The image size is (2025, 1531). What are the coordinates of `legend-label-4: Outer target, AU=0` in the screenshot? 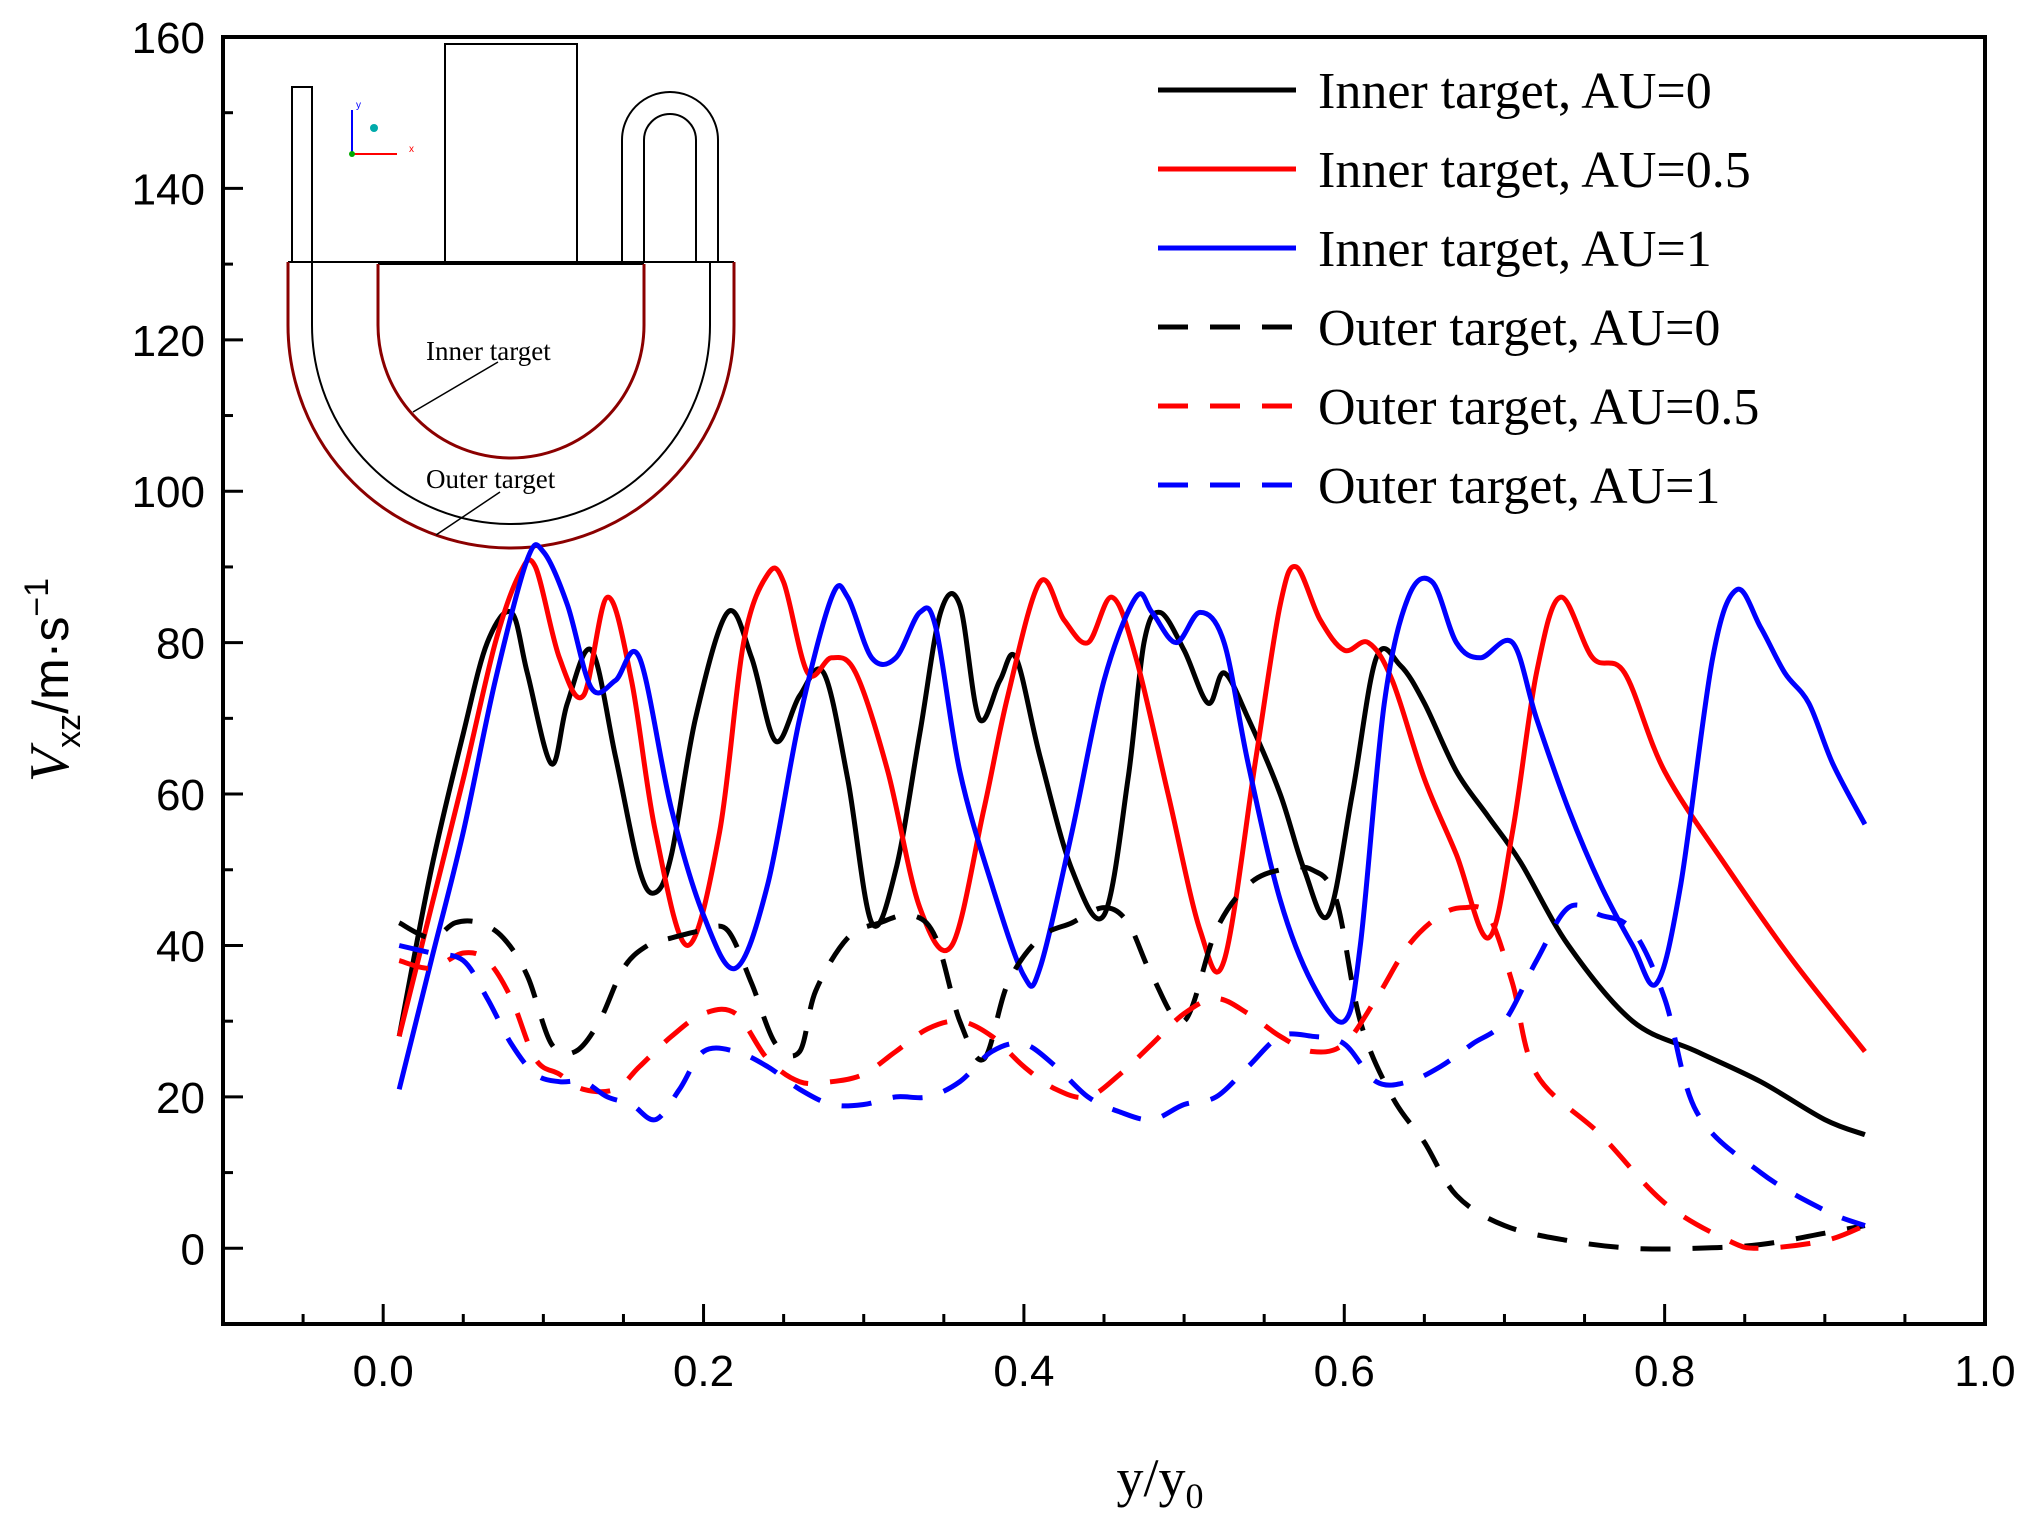 It's located at (1519, 328).